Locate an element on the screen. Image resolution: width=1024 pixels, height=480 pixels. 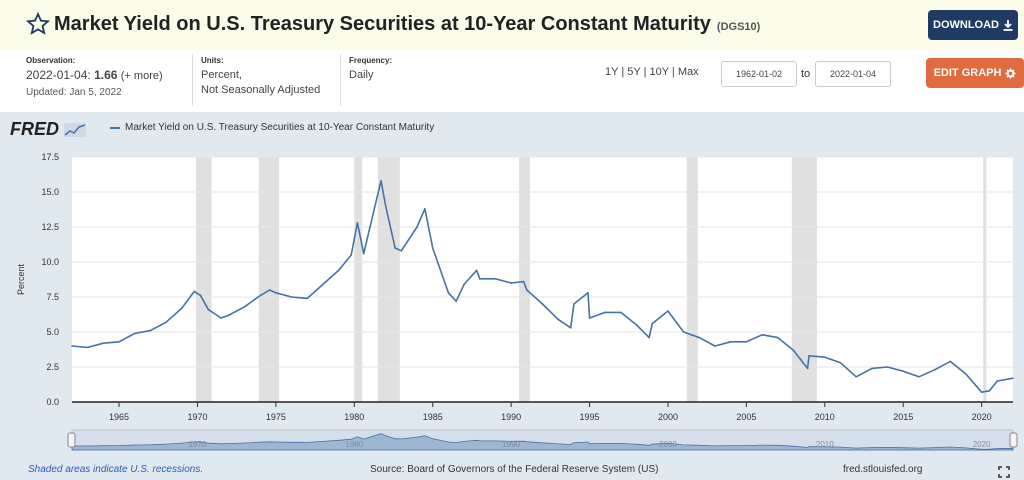
y-tick-label: 15.0 is located at coordinates (50, 192).